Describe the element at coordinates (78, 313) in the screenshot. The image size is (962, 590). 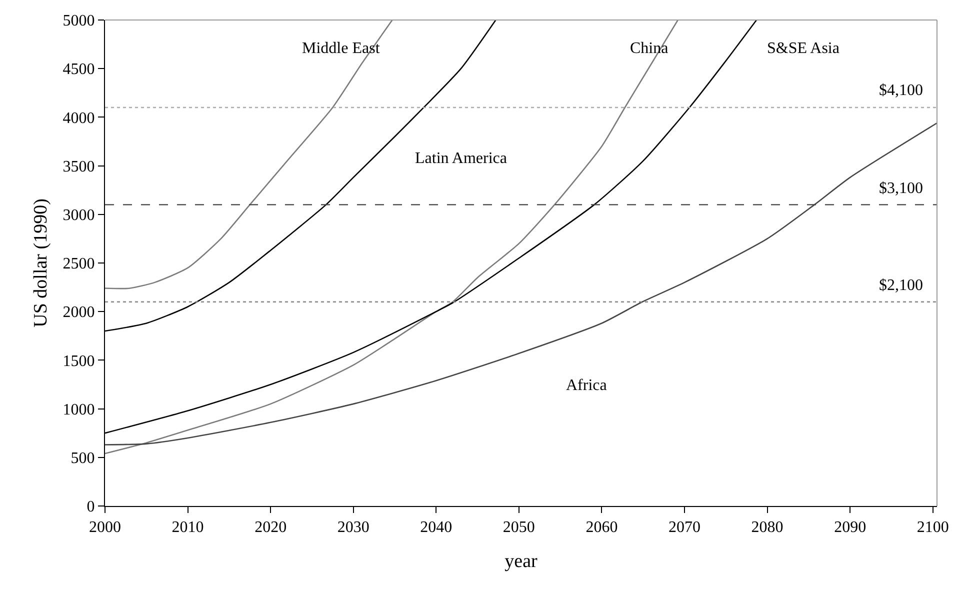
I see `y-tick-label: 2000` at that location.